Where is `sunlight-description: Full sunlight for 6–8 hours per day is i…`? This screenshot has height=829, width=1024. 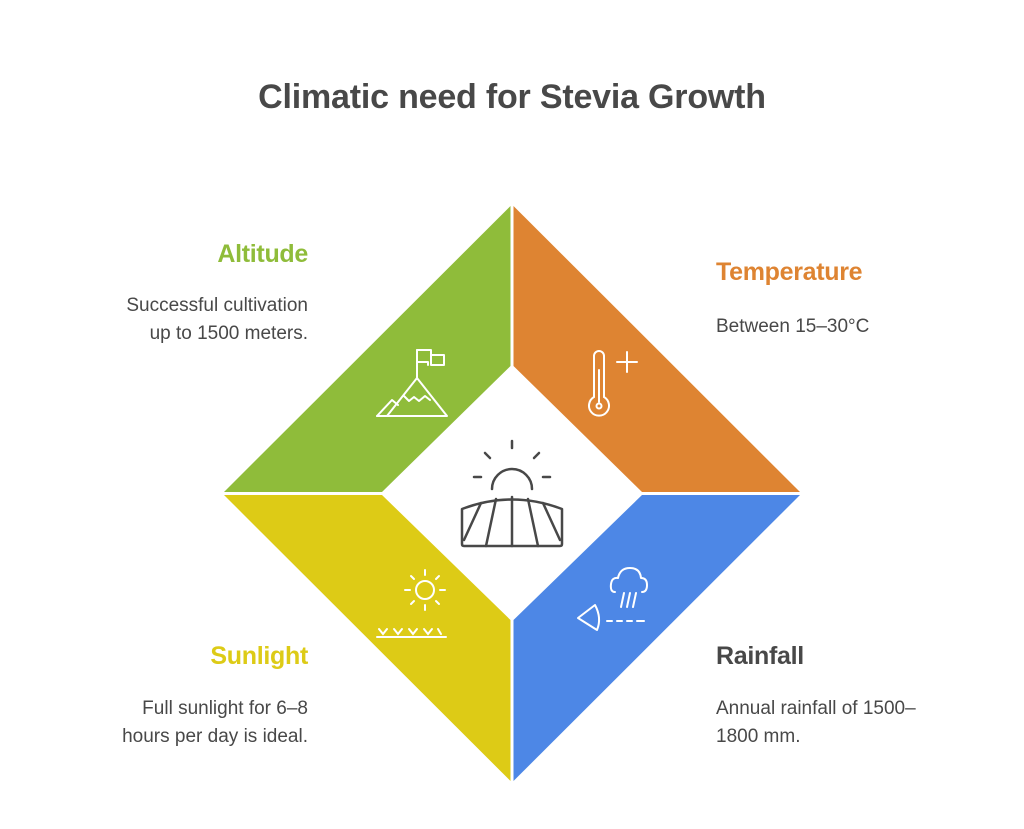 sunlight-description: Full sunlight for 6–8 hours per day is i… is located at coordinates (215, 723).